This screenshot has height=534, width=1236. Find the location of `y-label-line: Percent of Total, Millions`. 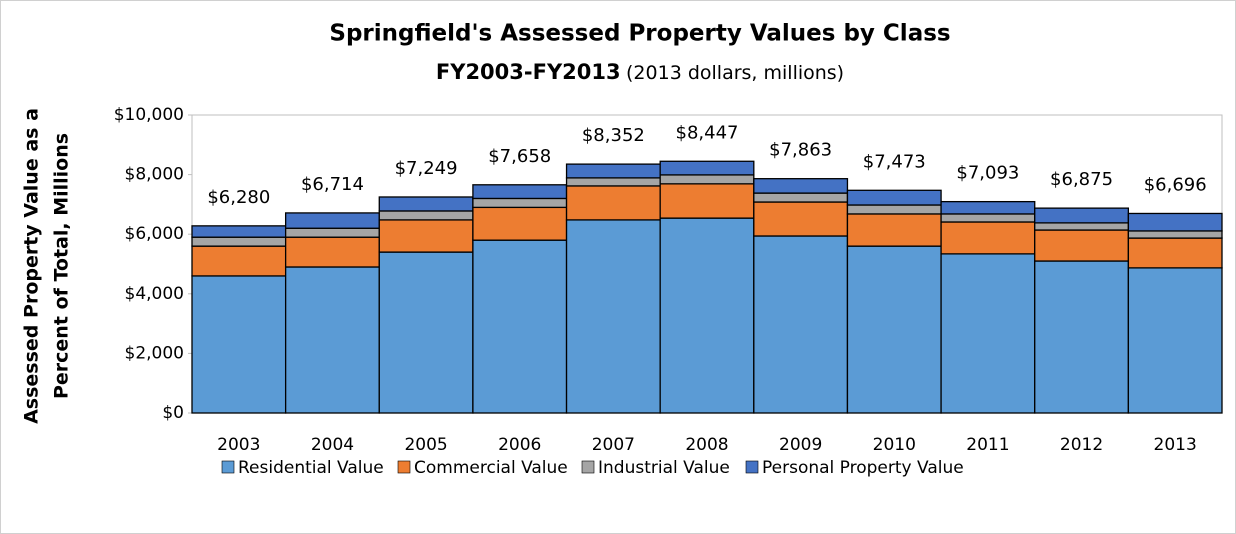

y-label-line: Percent of Total, Millions is located at coordinates (62, 266).